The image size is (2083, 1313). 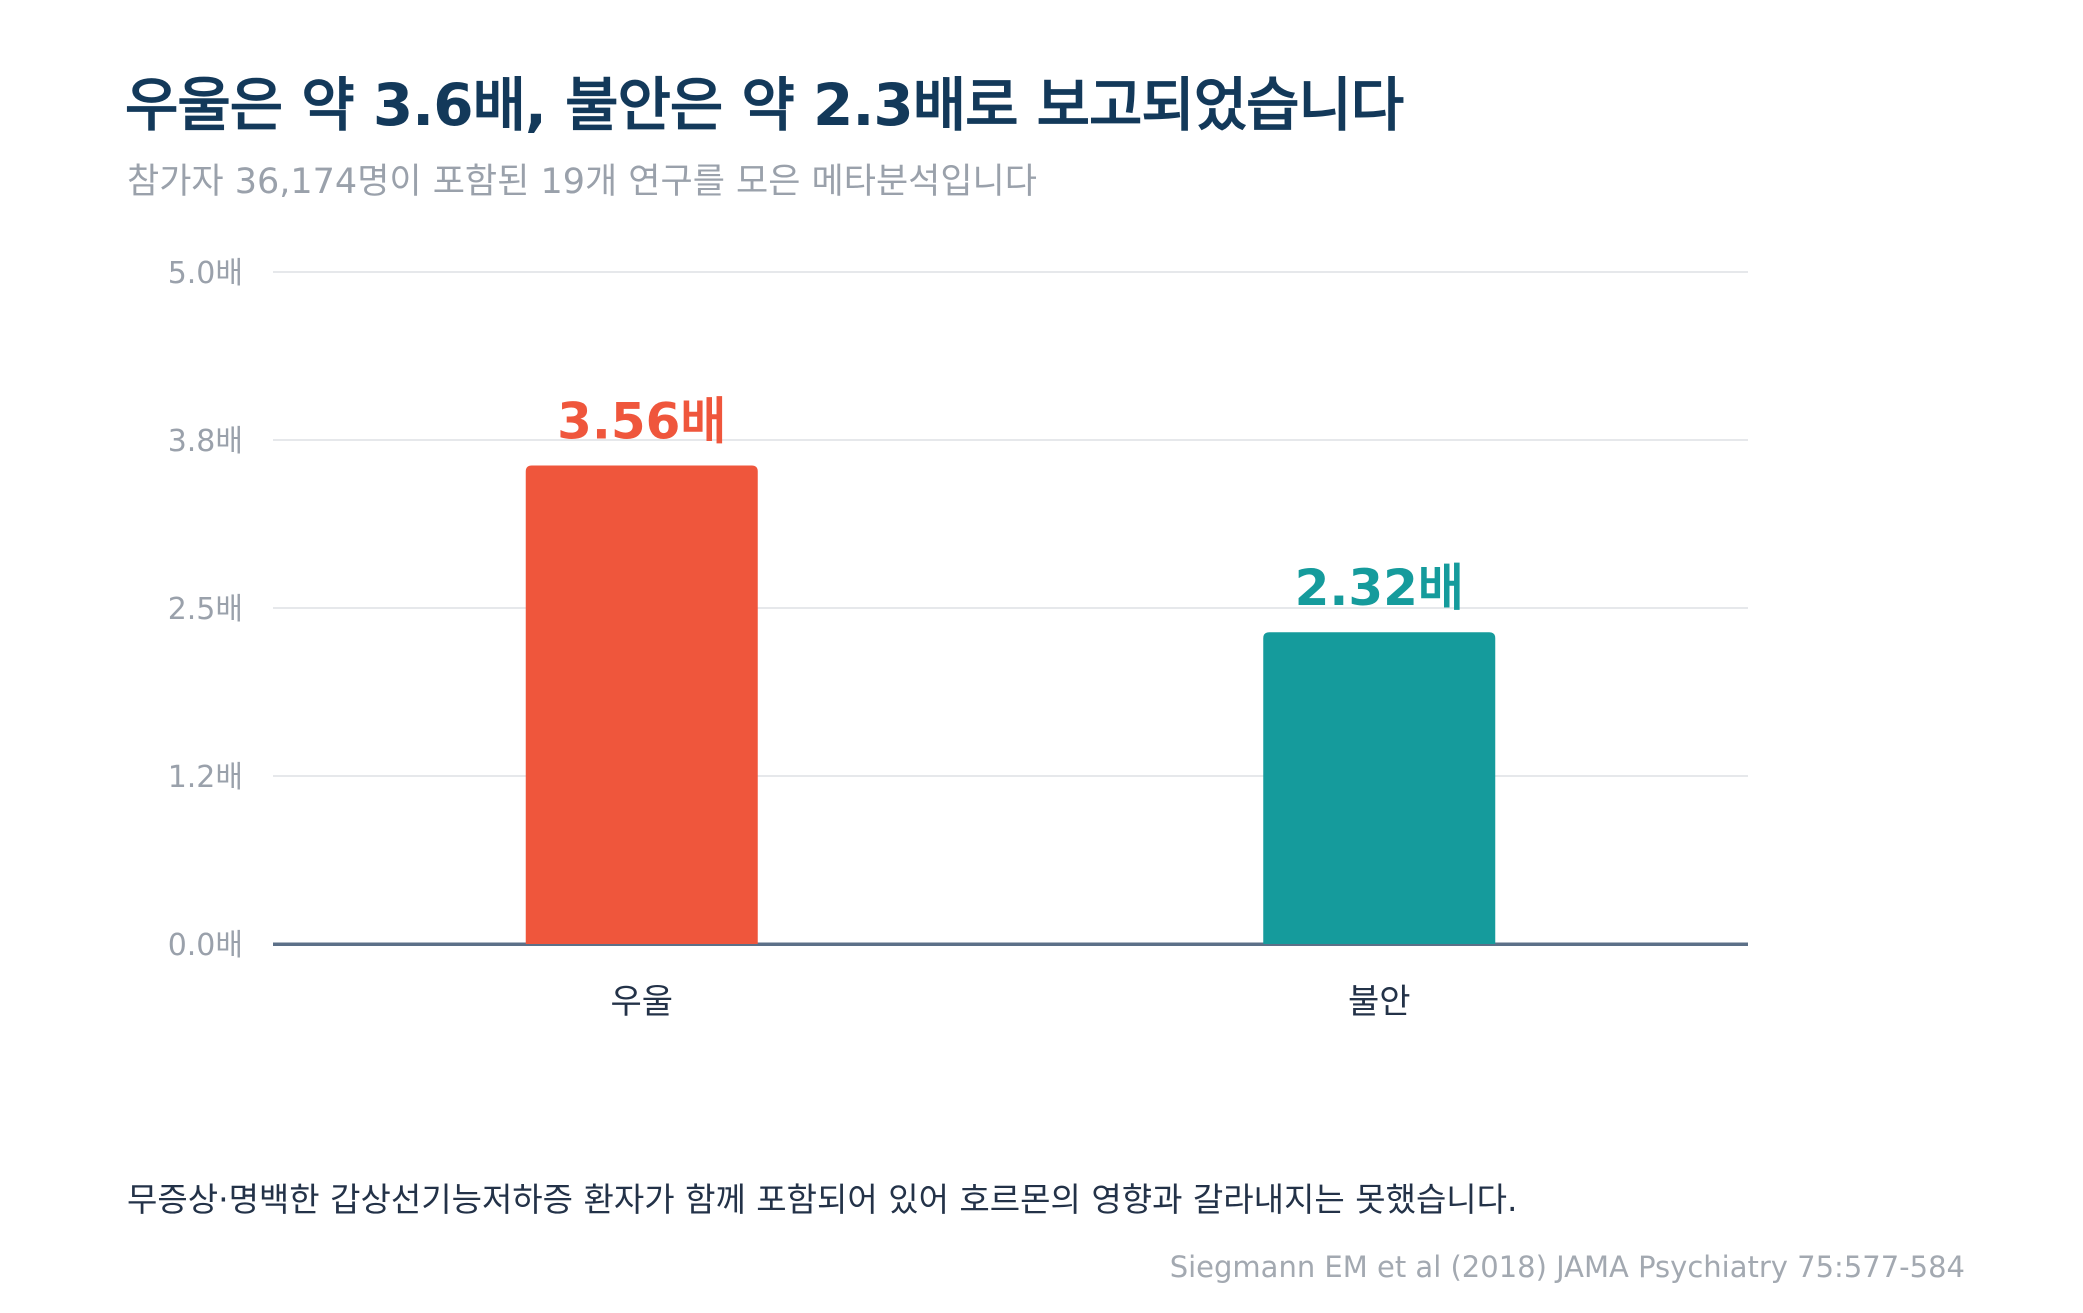 I want to click on bar-value-label-0: 3.56배, so click(x=641, y=422).